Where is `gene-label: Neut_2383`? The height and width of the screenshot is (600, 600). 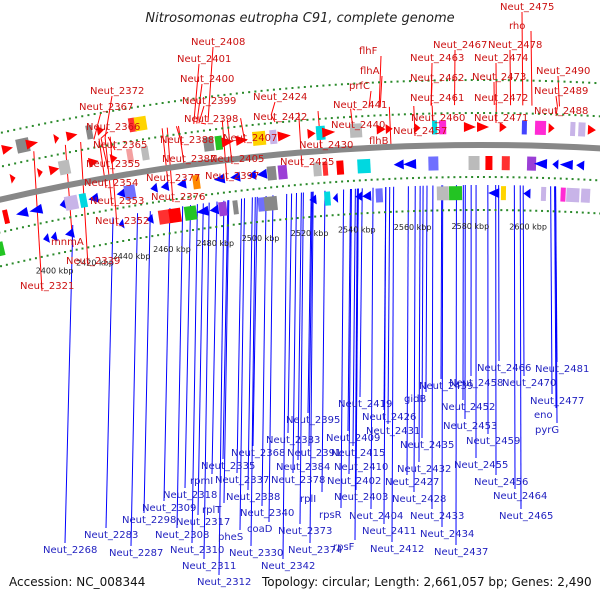 gene-label: Neut_2383 is located at coordinates (293, 440).